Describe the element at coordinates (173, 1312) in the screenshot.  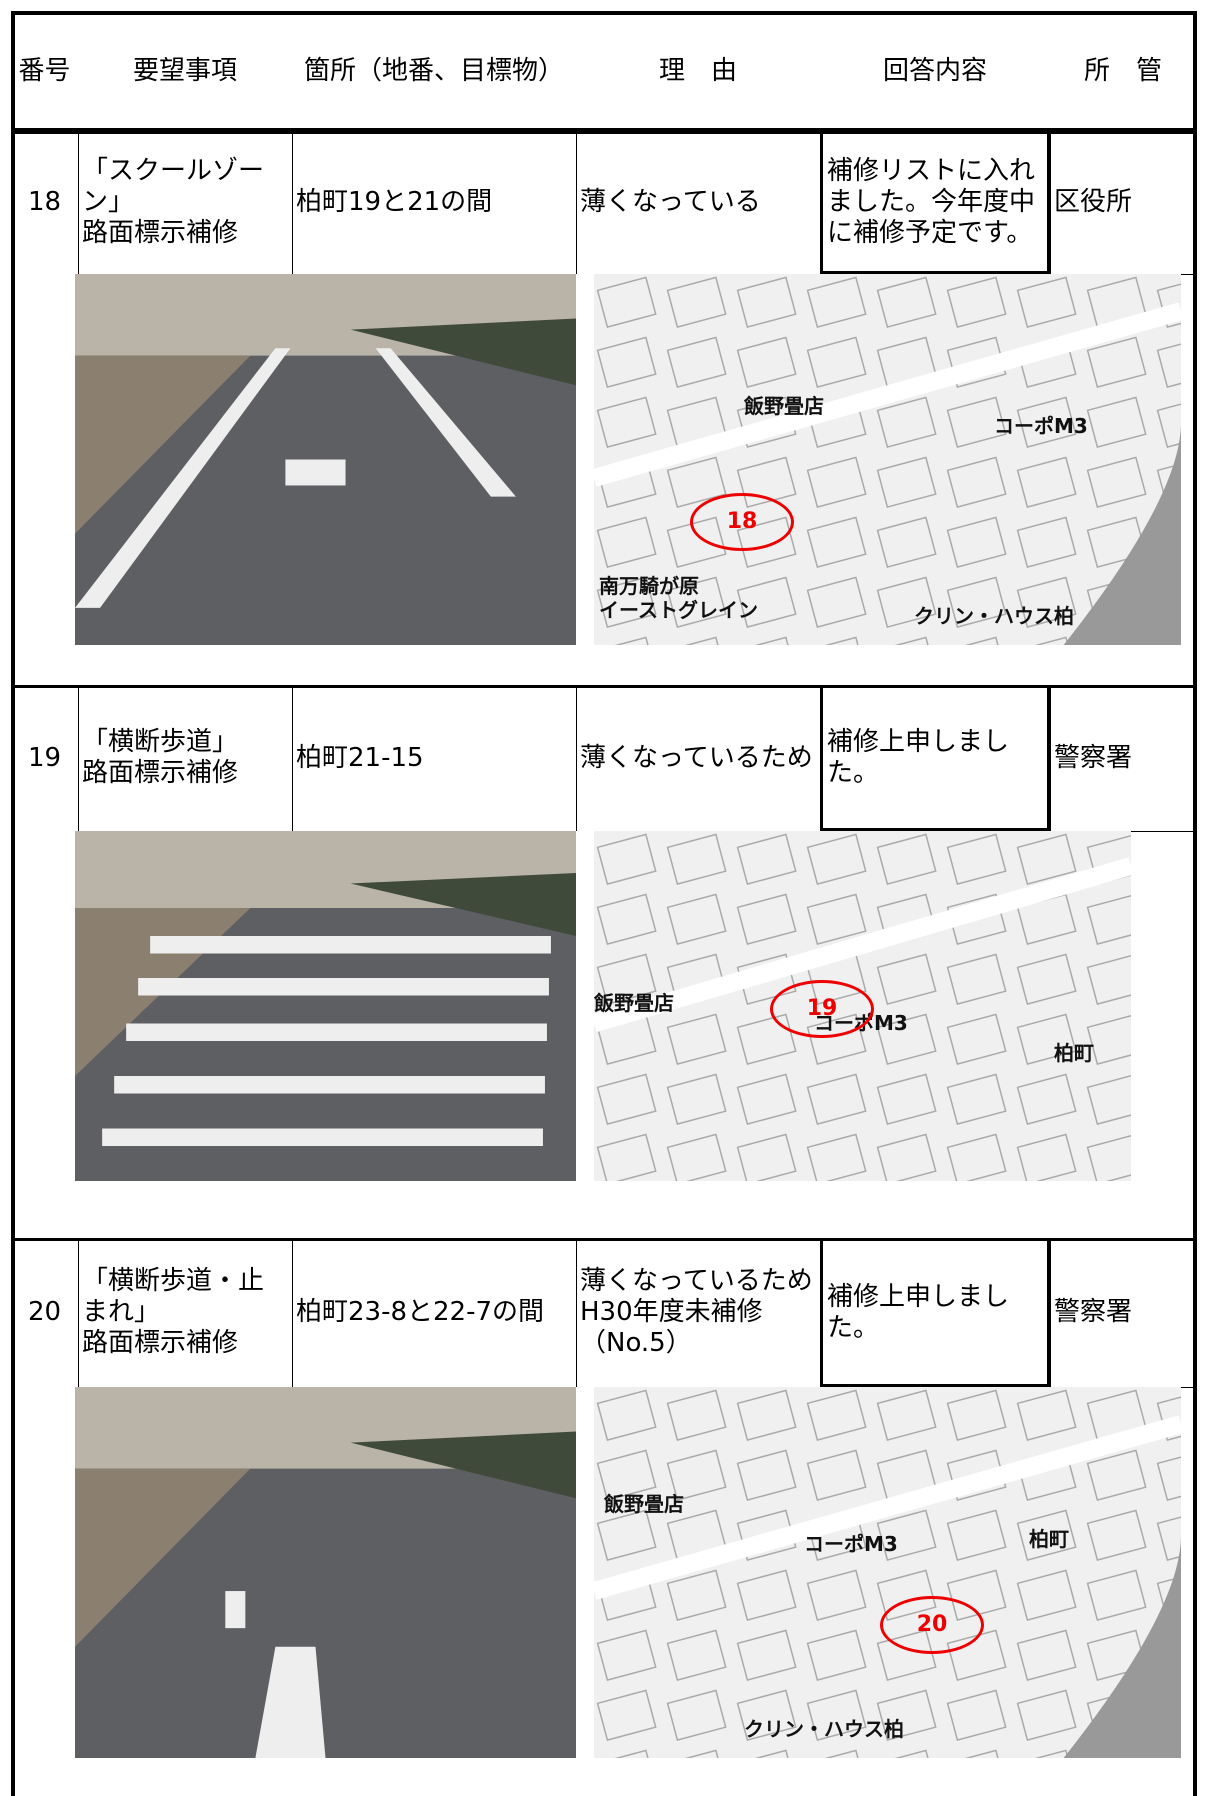
I see `table-cell: 「横断歩道・止まれ」 路面標示補修` at that location.